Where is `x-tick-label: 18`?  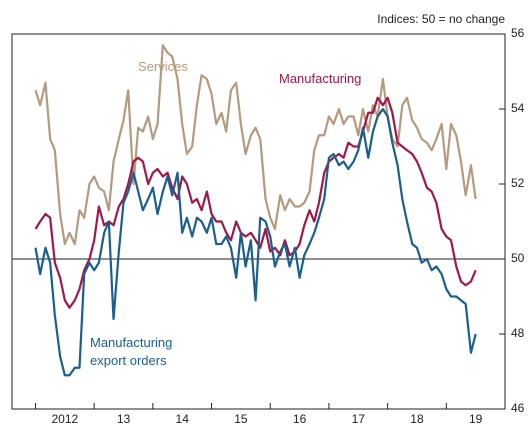 x-tick-label: 18 is located at coordinates (417, 419).